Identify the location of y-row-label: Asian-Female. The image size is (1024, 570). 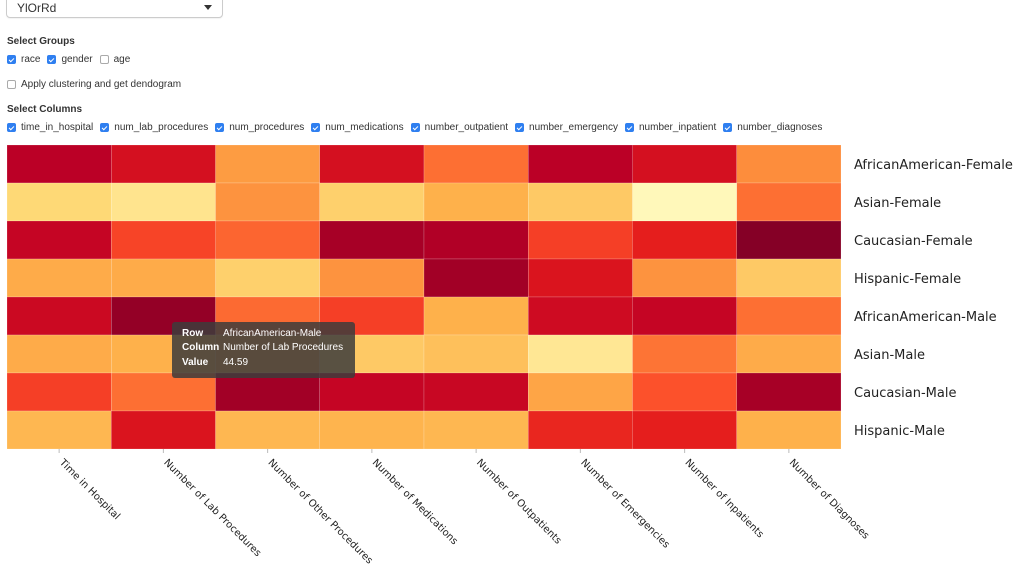
(897, 203).